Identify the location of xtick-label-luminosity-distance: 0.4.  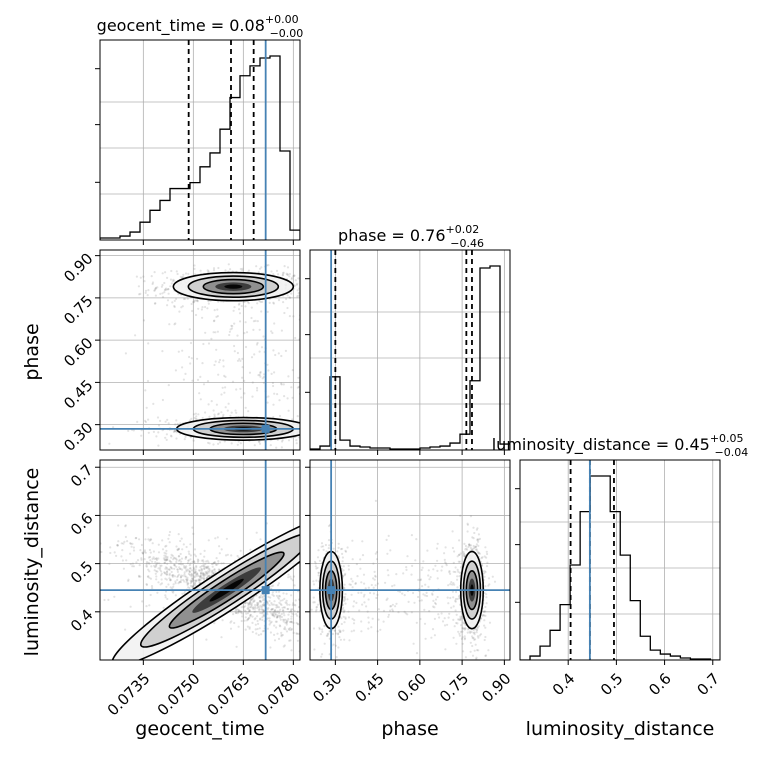
(564, 685).